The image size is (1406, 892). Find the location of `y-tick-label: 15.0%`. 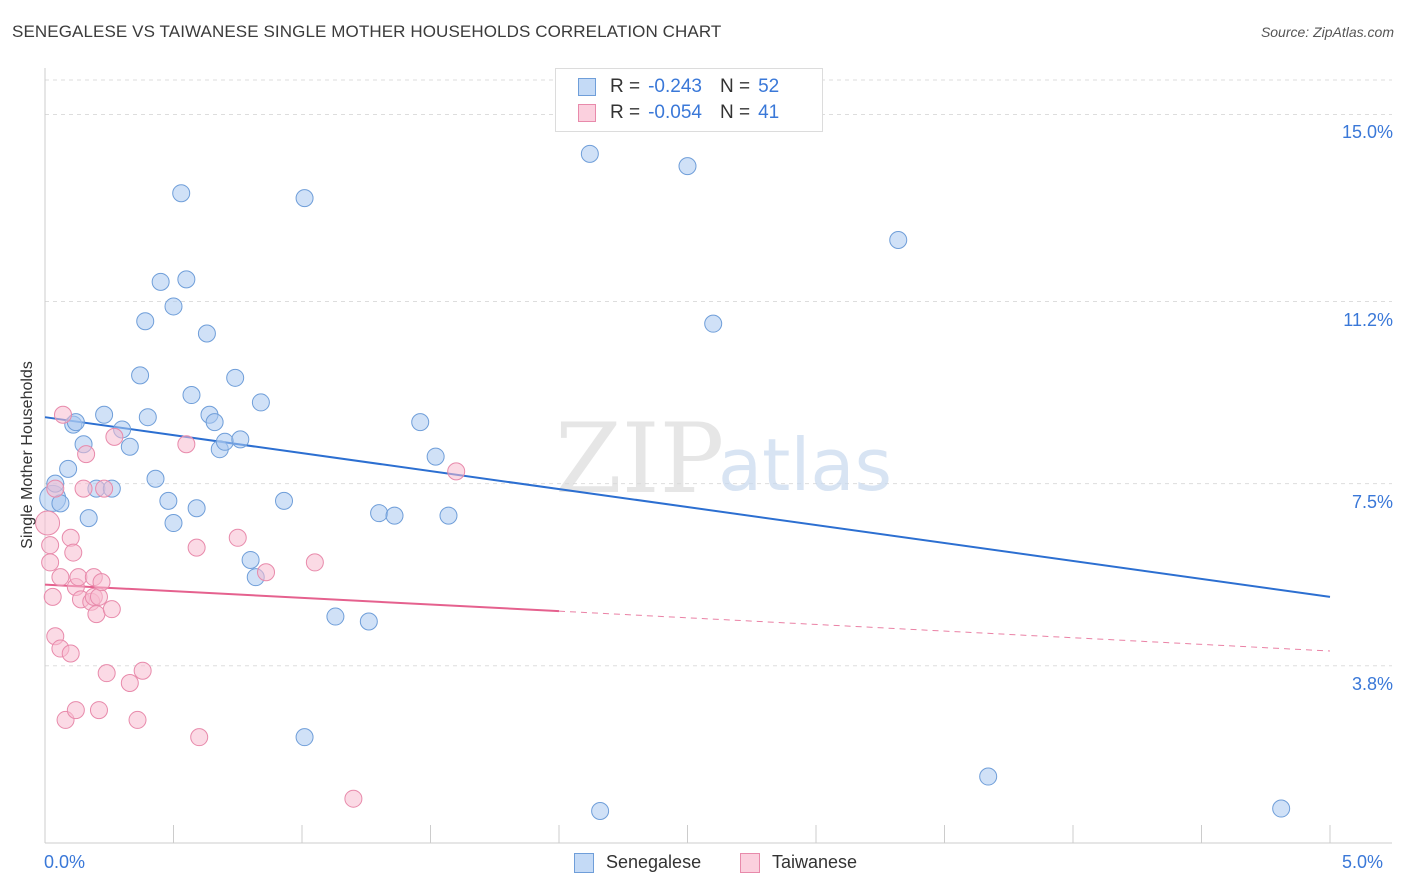

y-tick-label: 15.0% is located at coordinates (1367, 132).